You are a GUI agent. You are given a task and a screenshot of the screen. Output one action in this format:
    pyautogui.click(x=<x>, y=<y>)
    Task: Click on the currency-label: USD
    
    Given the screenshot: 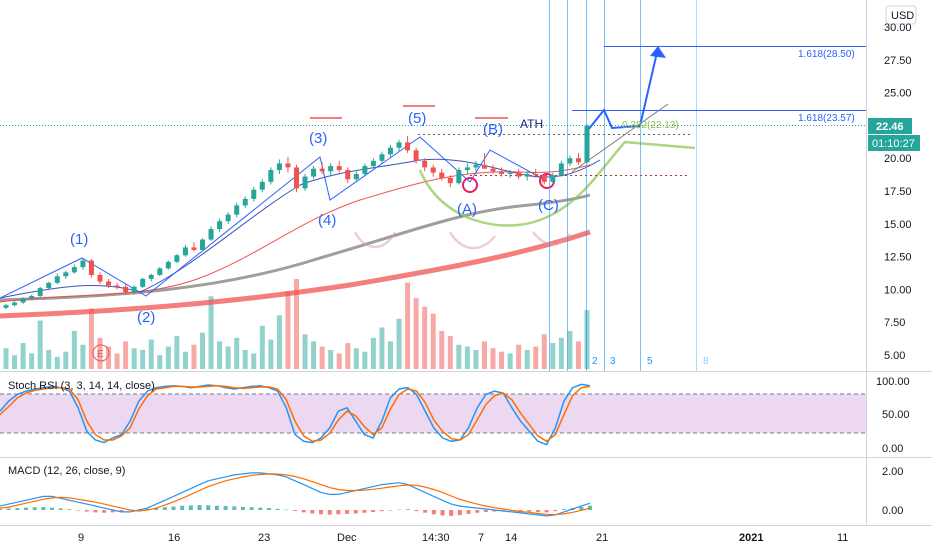 What is the action you would take?
    pyautogui.click(x=902, y=16)
    